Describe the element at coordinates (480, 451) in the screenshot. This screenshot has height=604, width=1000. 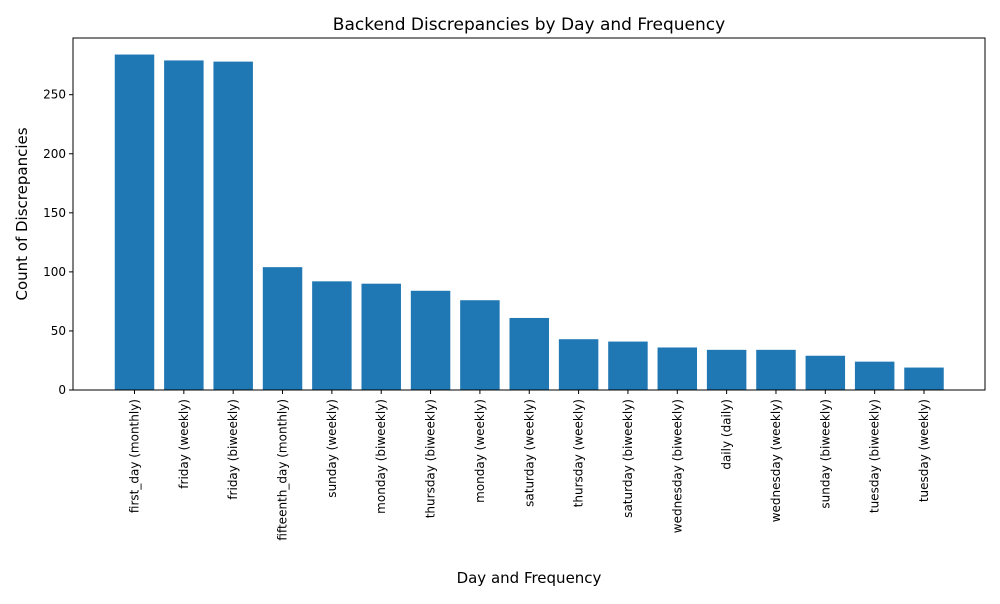
I see `x-tick-label: monday (weekly)` at that location.